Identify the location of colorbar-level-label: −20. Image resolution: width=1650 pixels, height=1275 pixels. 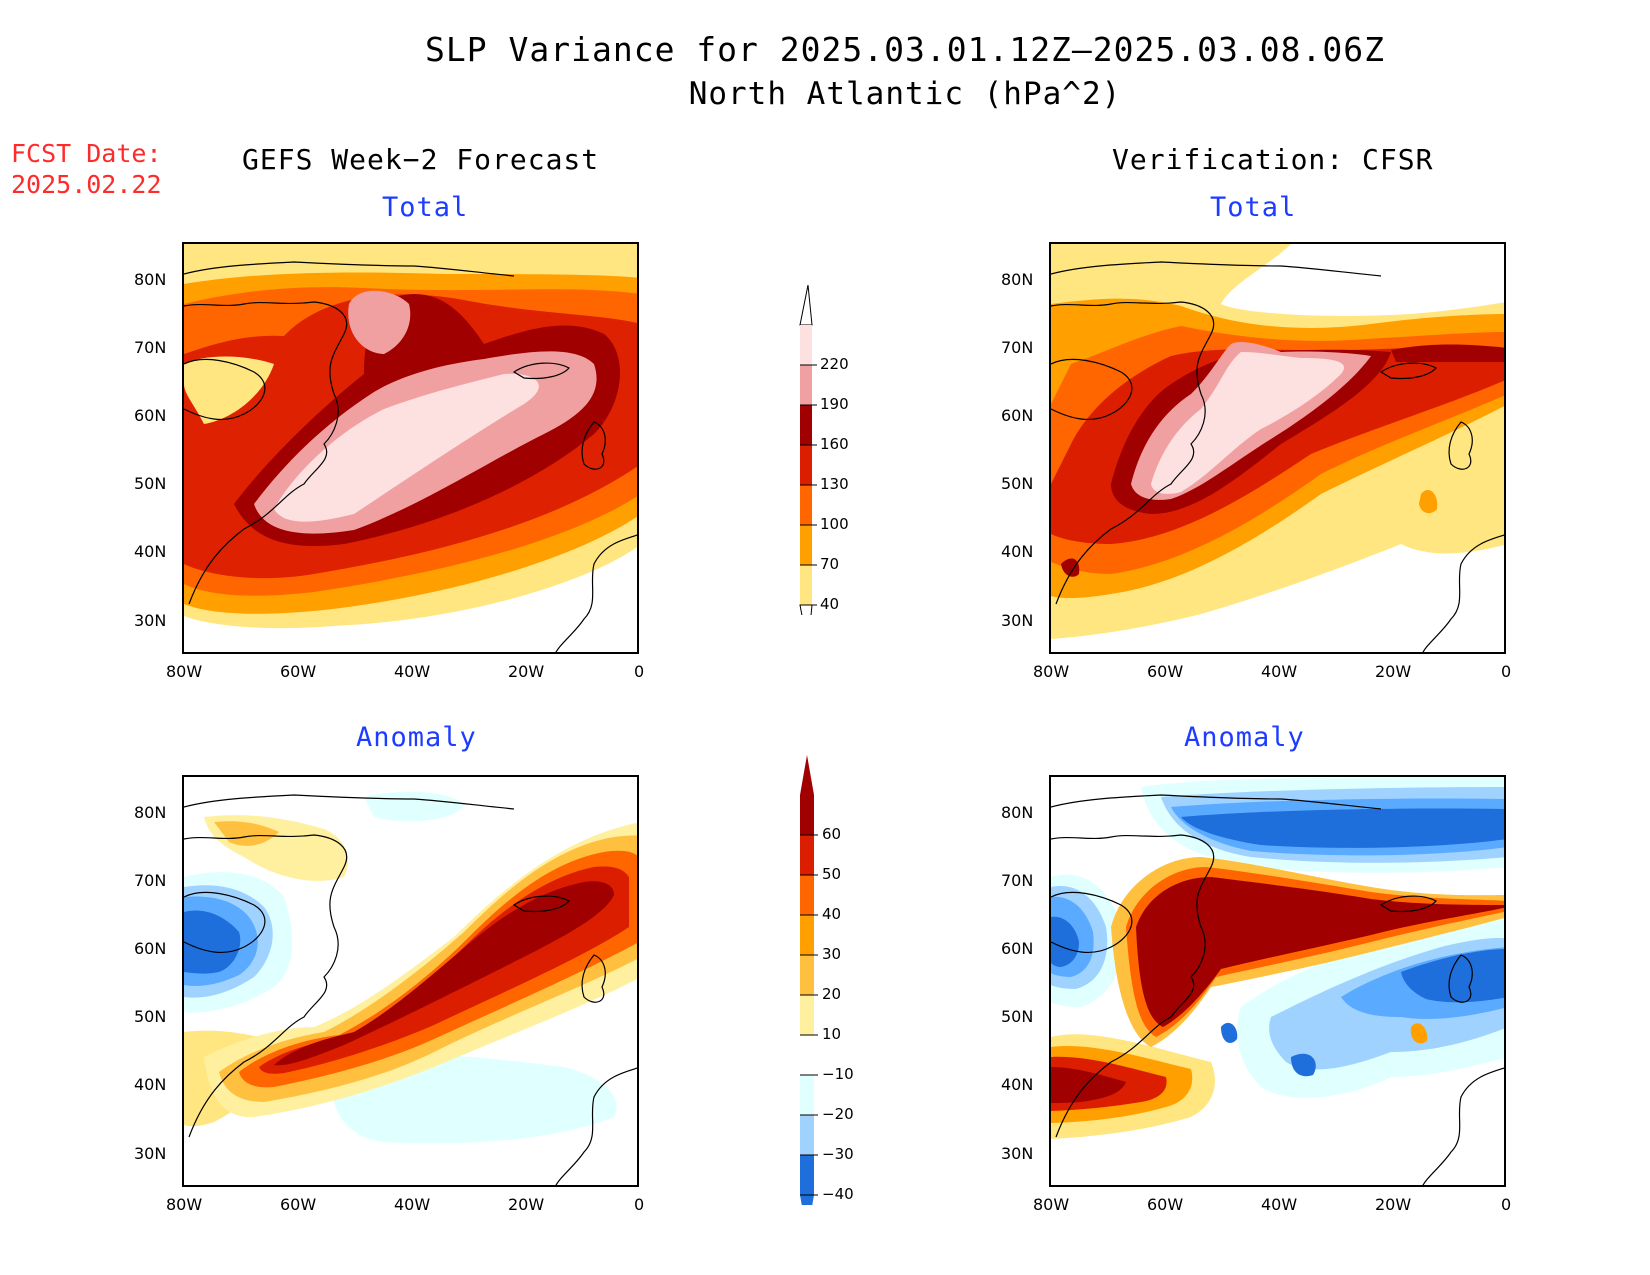
(838, 1114).